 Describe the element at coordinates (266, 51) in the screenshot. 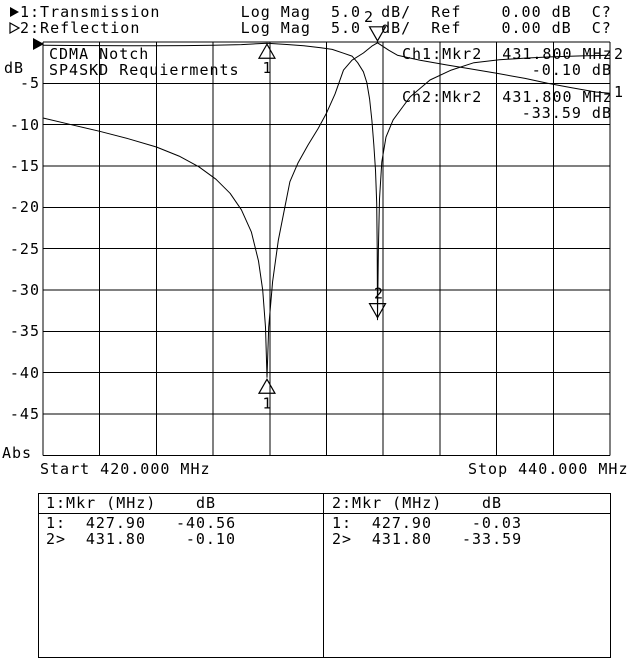

I see `marker-1-trace-2-icon` at that location.